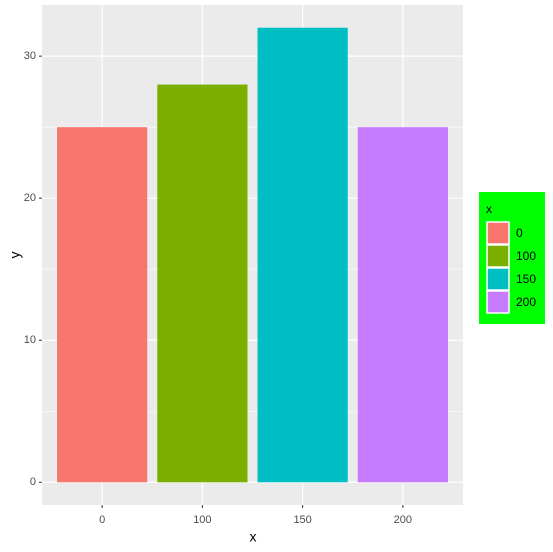 Image resolution: width=553 pixels, height=552 pixels. Describe the element at coordinates (526, 302) in the screenshot. I see `legend-label: 200` at that location.